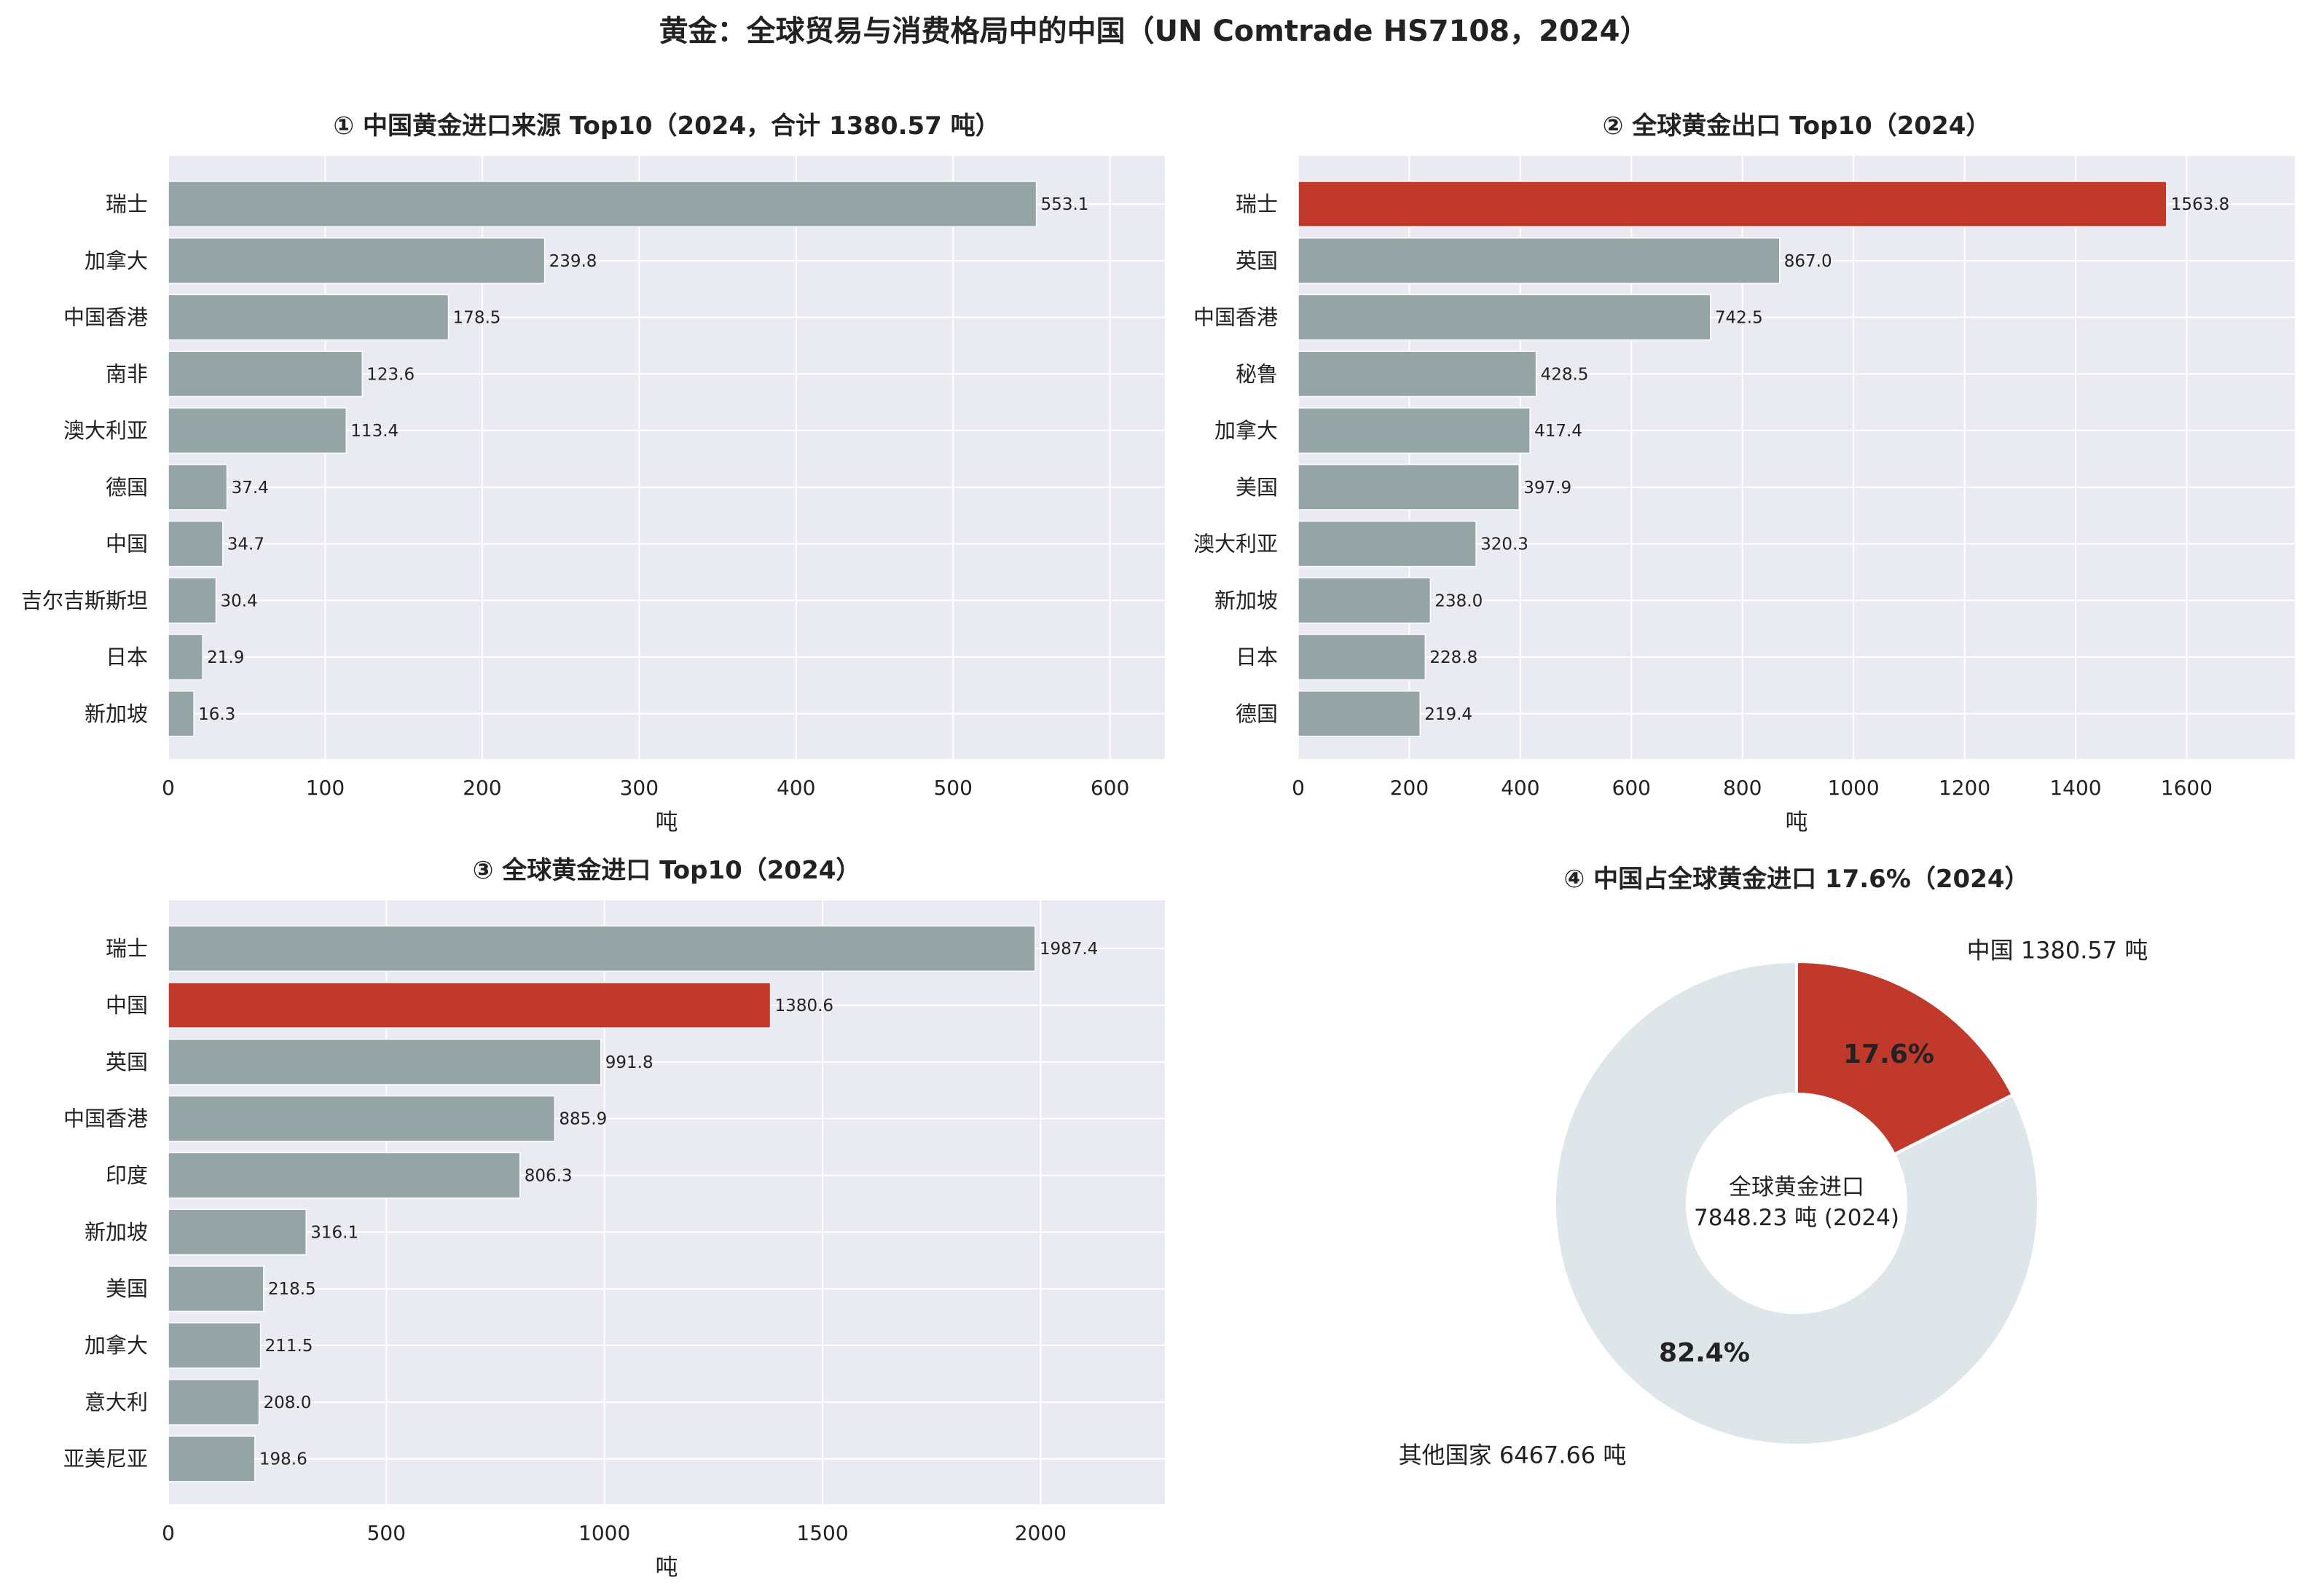 This screenshot has height=1596, width=2308. What do you see at coordinates (2057, 950) in the screenshot?
I see `slice-label: 中国 1380.57 吨` at bounding box center [2057, 950].